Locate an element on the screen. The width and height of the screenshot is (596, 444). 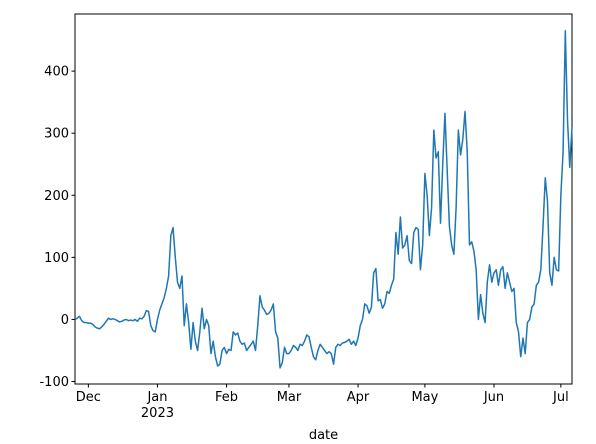
x-tick-label: Mar is located at coordinates (289, 397).